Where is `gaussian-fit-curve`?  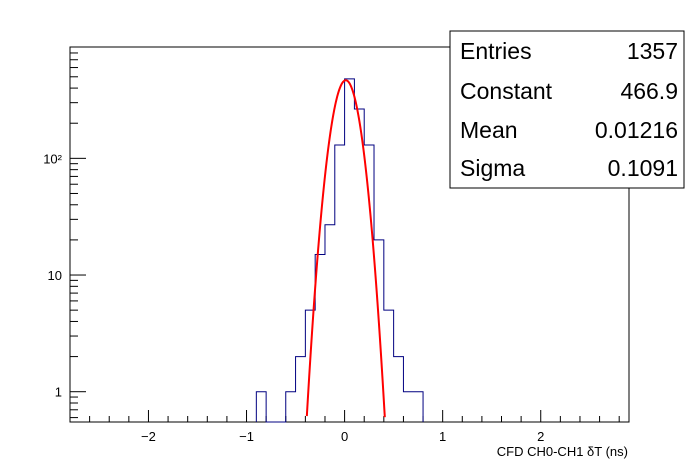 gaussian-fit-curve is located at coordinates (345, 248).